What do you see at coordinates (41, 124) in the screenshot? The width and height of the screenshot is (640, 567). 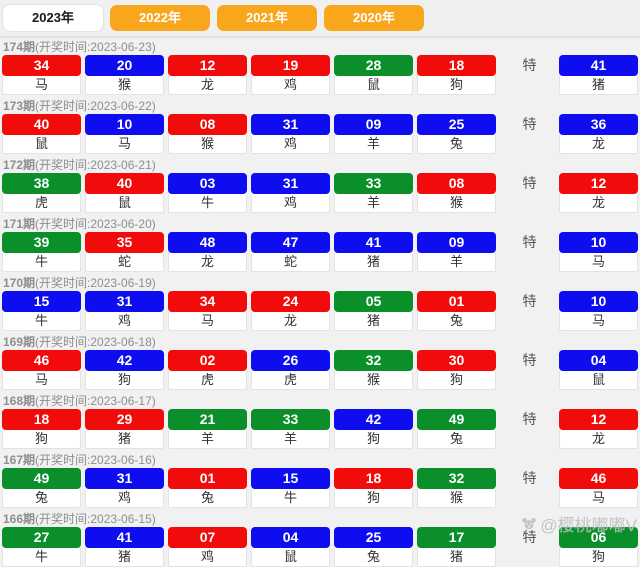 I see `ball-number: 40` at bounding box center [41, 124].